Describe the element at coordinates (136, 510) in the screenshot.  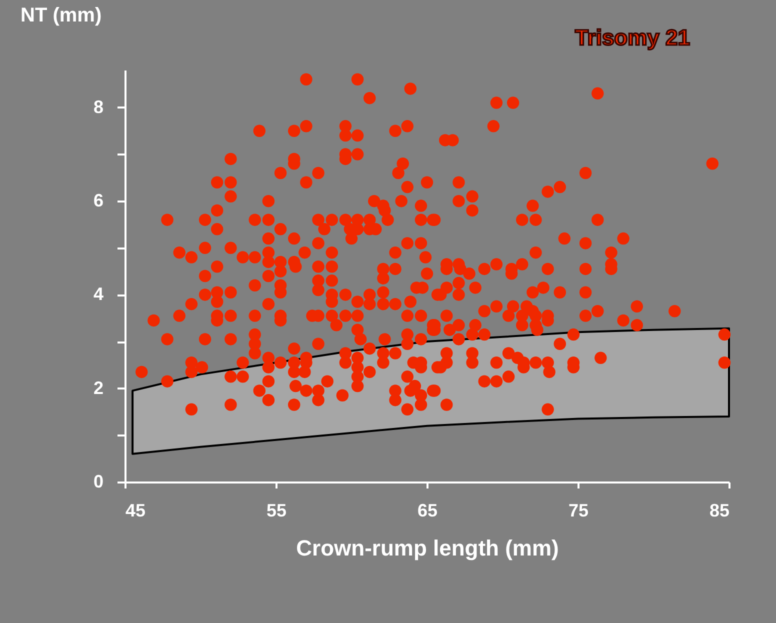
I see `x-tick-label: 45` at that location.